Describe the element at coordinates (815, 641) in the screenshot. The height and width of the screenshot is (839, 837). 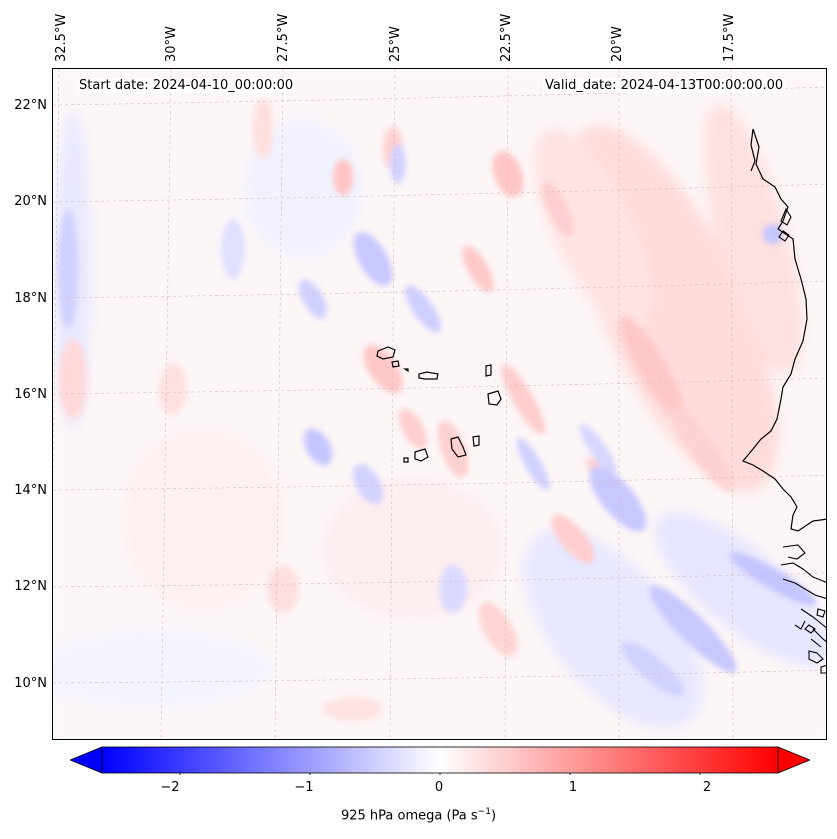
I see `coastline-bijagos` at that location.